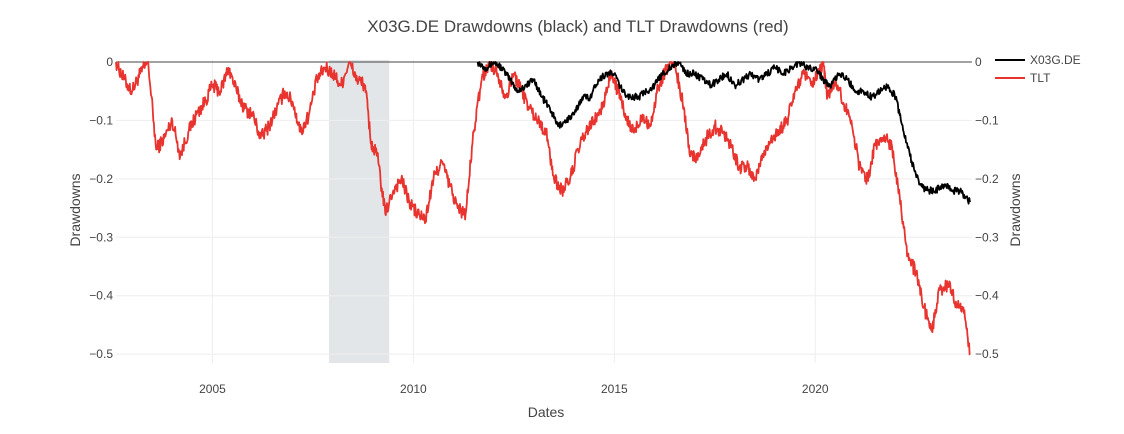  Describe the element at coordinates (987, 120) in the screenshot. I see `y-tick-label-right-1: −0.1` at that location.